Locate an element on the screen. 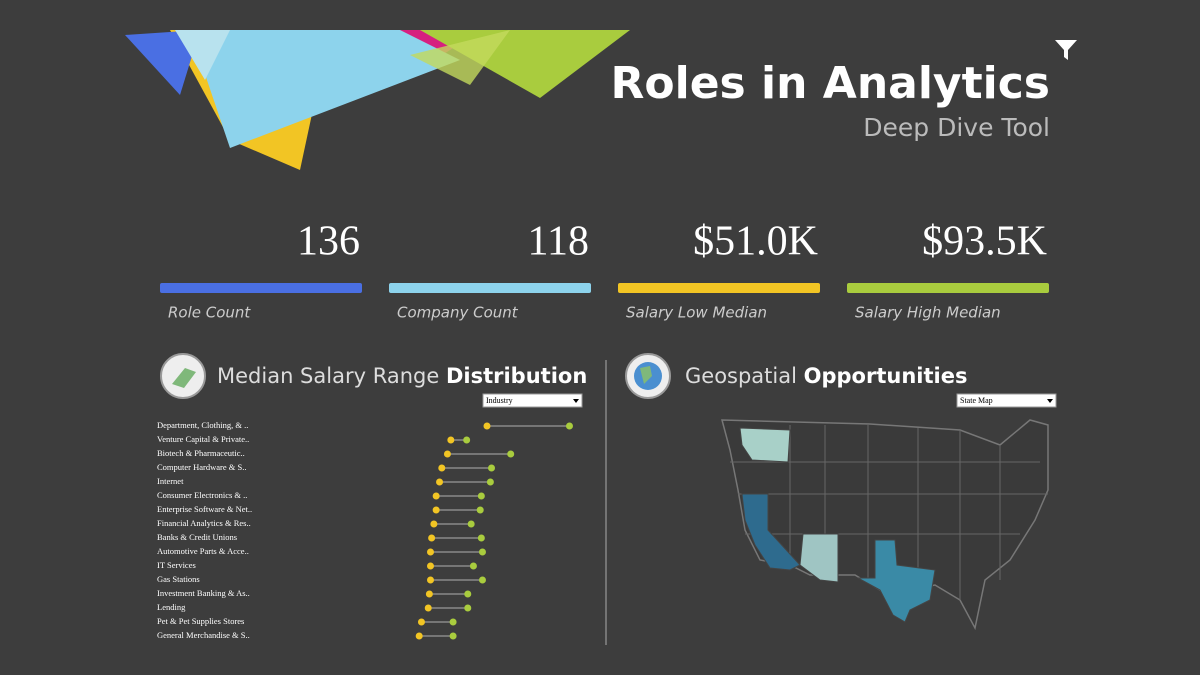  title: Roles in Analytics is located at coordinates (830, 83).